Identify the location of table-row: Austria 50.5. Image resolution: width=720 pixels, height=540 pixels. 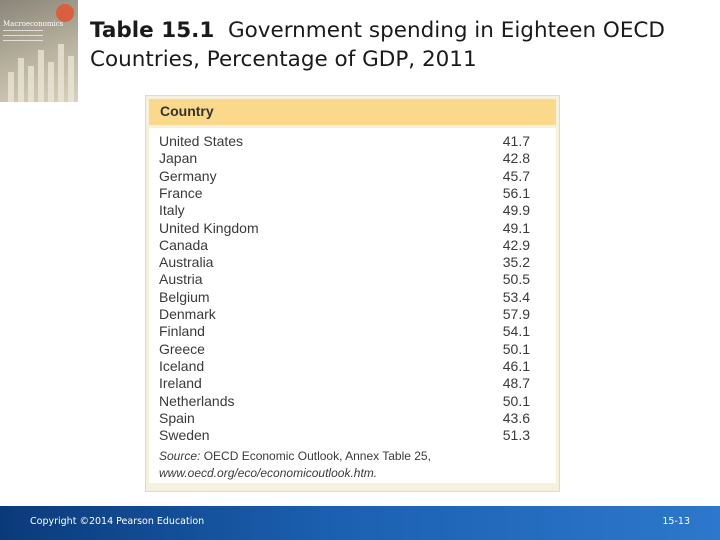
(352, 279).